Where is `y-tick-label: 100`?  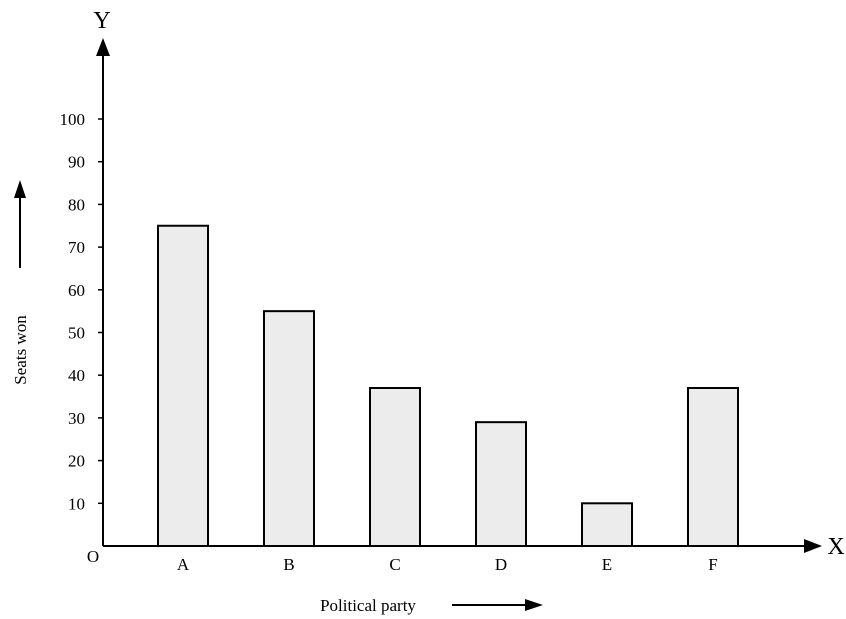
y-tick-label: 100 is located at coordinates (73, 119).